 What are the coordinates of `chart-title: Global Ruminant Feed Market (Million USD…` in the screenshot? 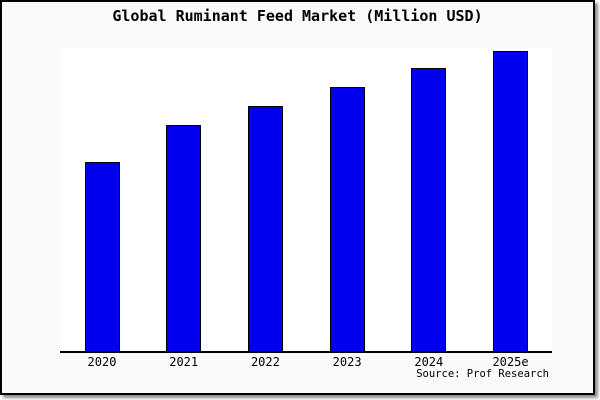 It's located at (297, 16).